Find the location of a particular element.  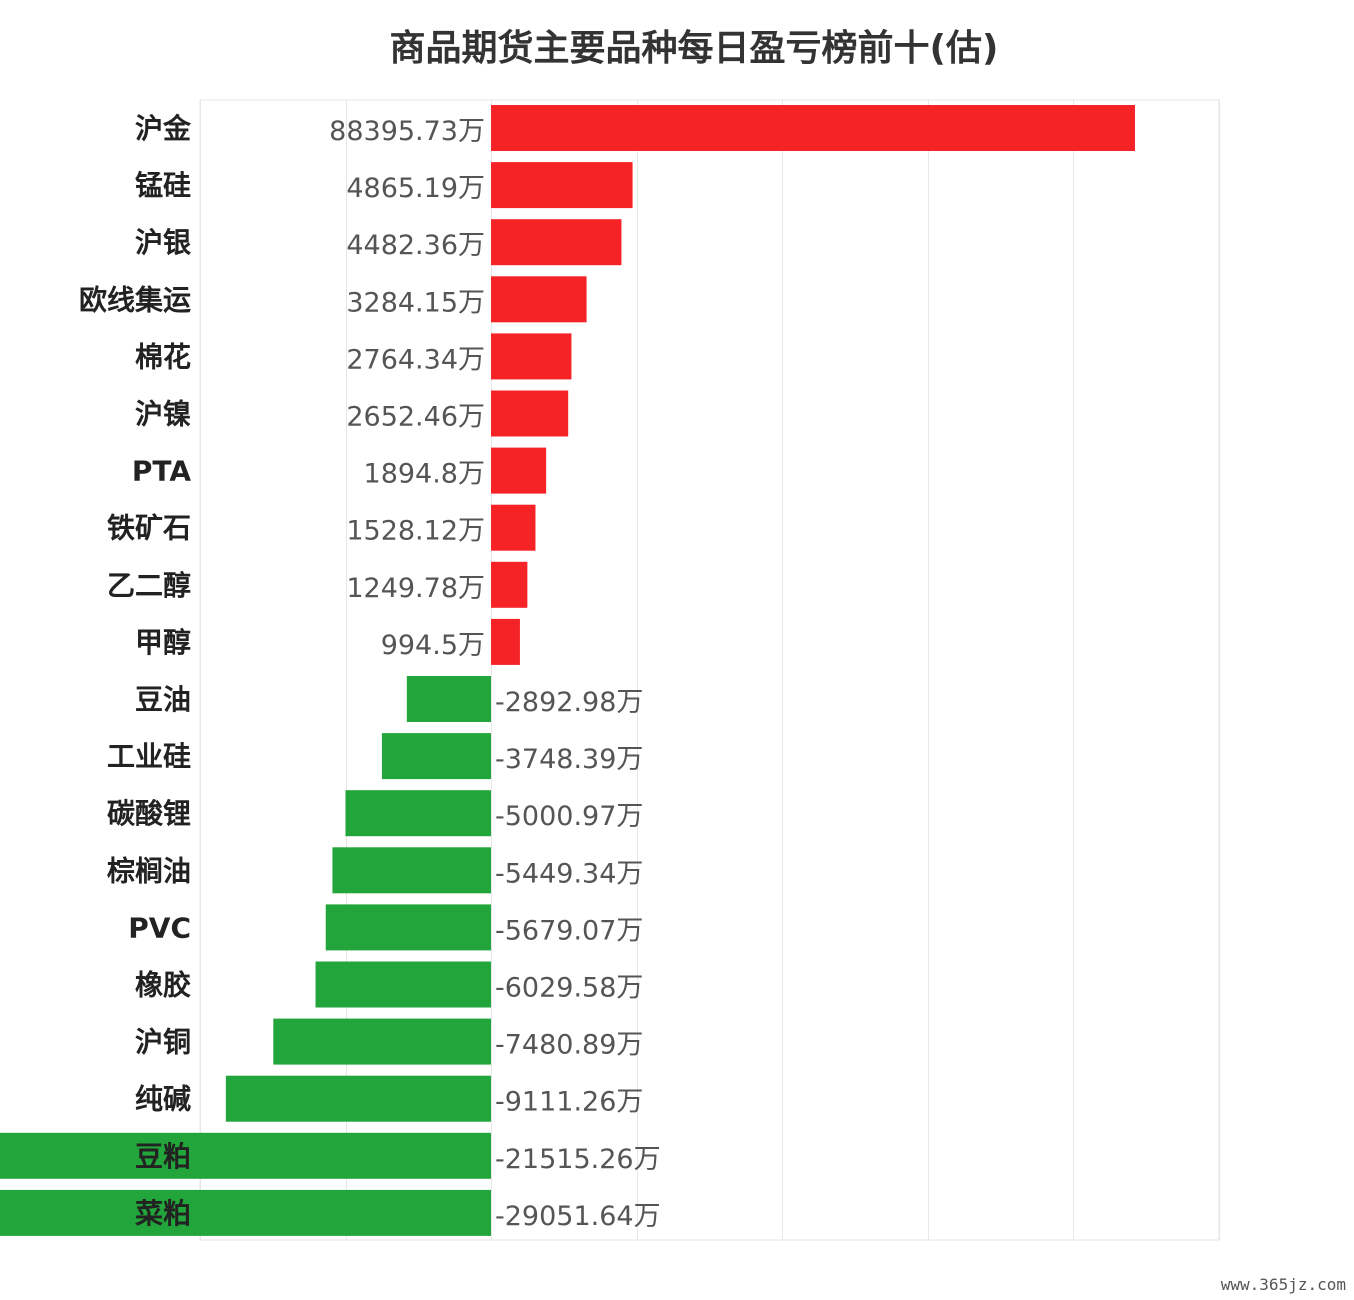

value-label: -2892.98万 is located at coordinates (569, 702).